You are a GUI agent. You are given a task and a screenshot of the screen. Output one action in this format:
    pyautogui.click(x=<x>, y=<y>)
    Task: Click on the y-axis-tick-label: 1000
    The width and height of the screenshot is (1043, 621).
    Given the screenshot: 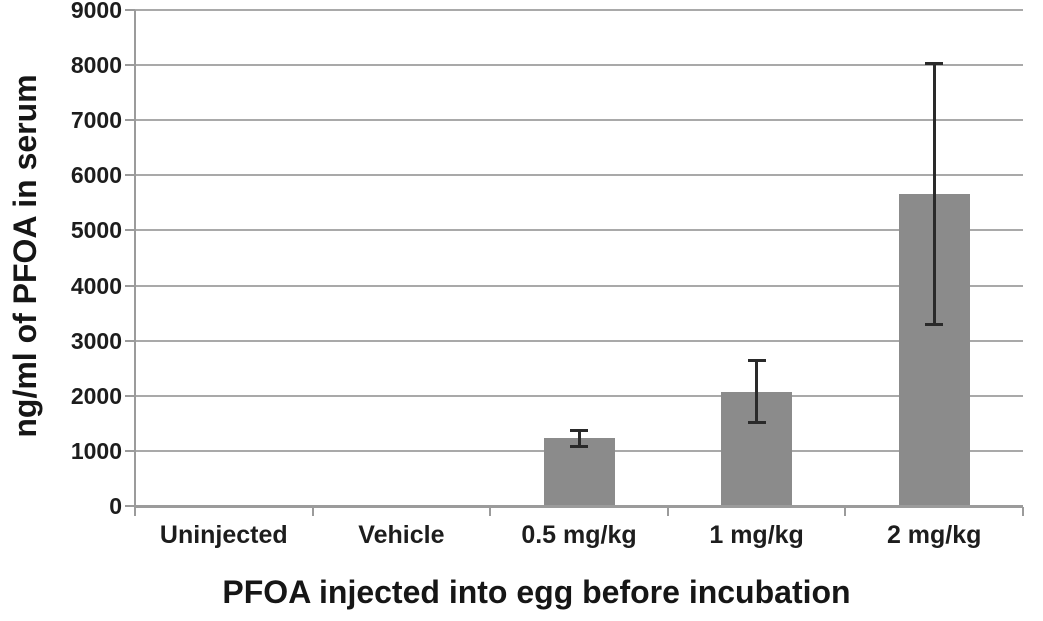 What is the action you would take?
    pyautogui.click(x=96, y=450)
    